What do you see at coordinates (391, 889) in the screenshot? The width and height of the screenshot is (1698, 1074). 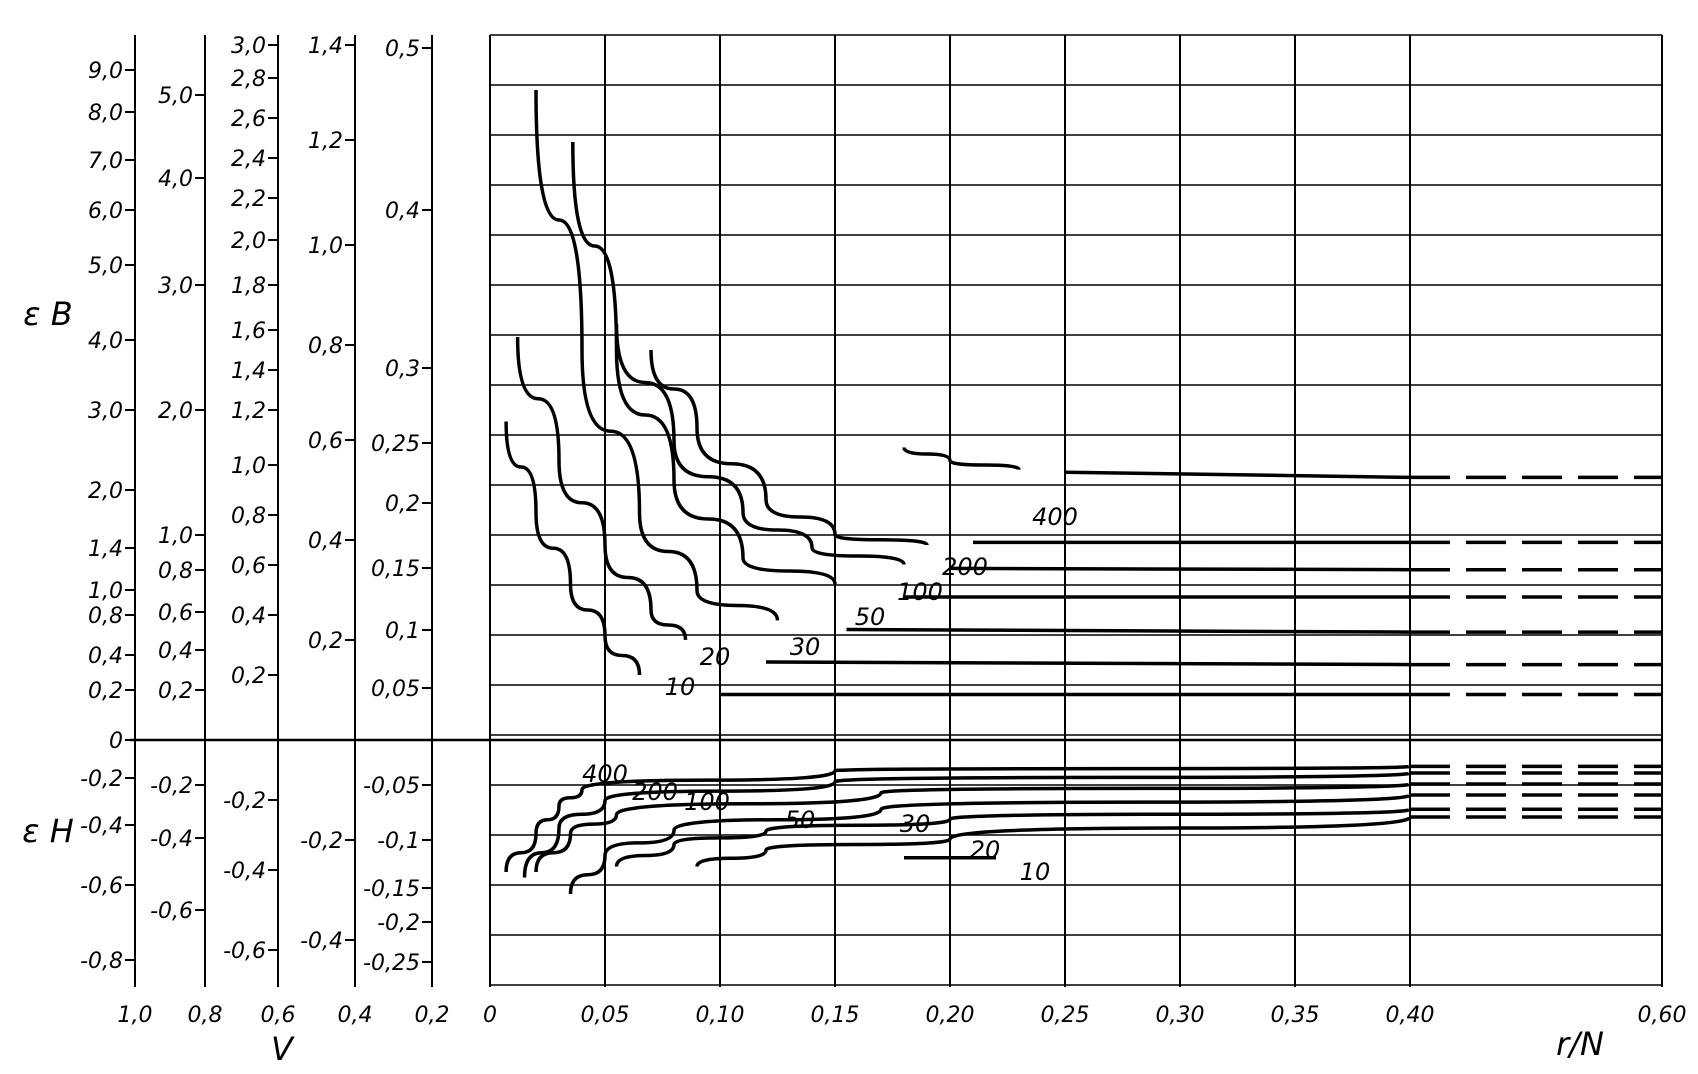 I see `v-scale-label: -0,15` at bounding box center [391, 889].